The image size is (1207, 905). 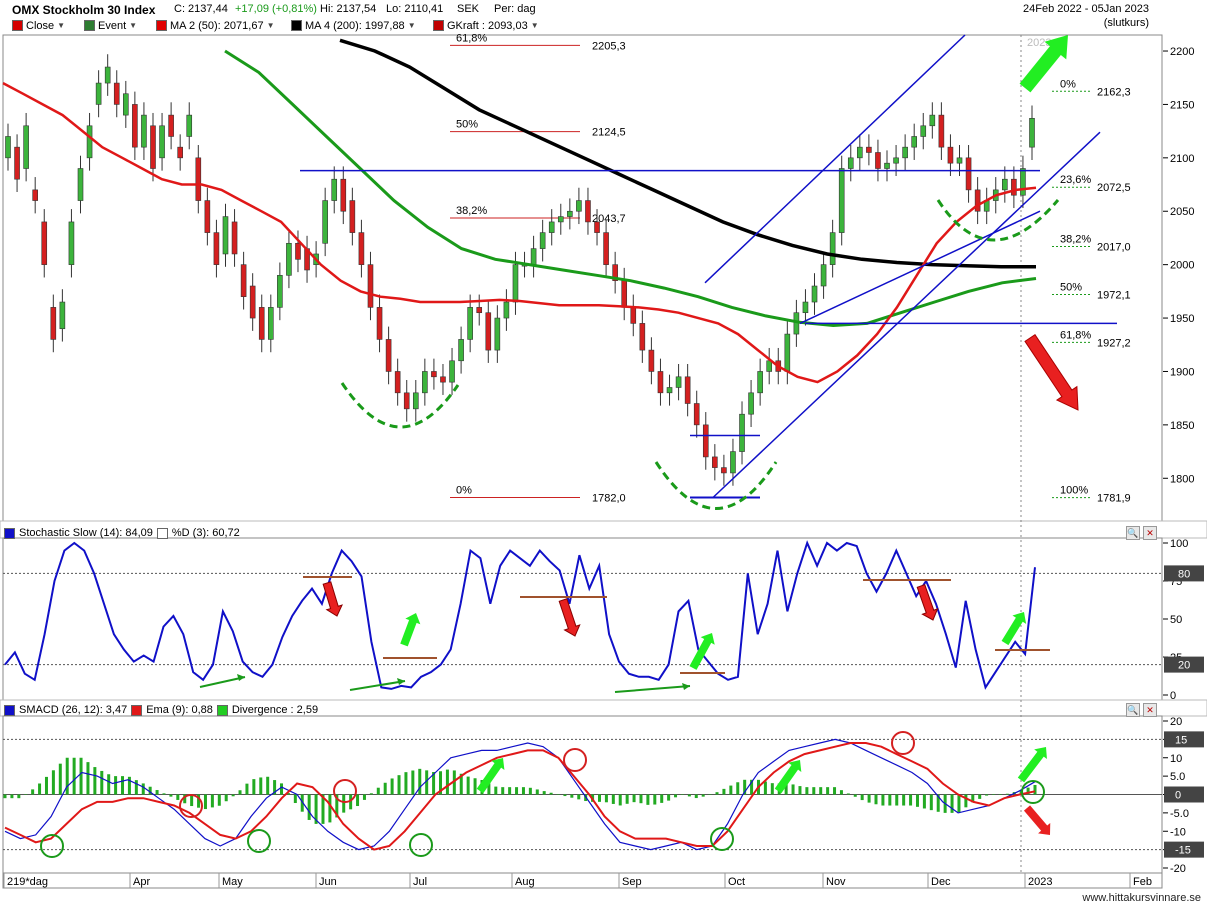 I want to click on divergence-arrowhead-icon, so click(x=241, y=677).